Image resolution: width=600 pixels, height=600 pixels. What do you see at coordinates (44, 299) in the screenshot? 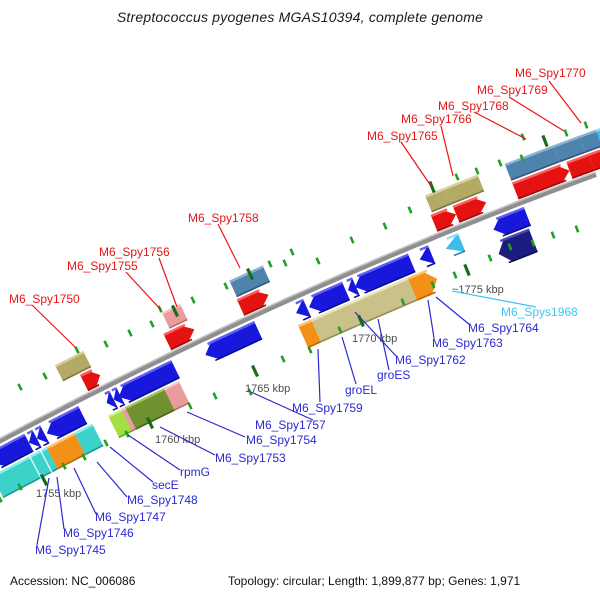
I see `gene-label: M6_Spy1750` at bounding box center [44, 299].